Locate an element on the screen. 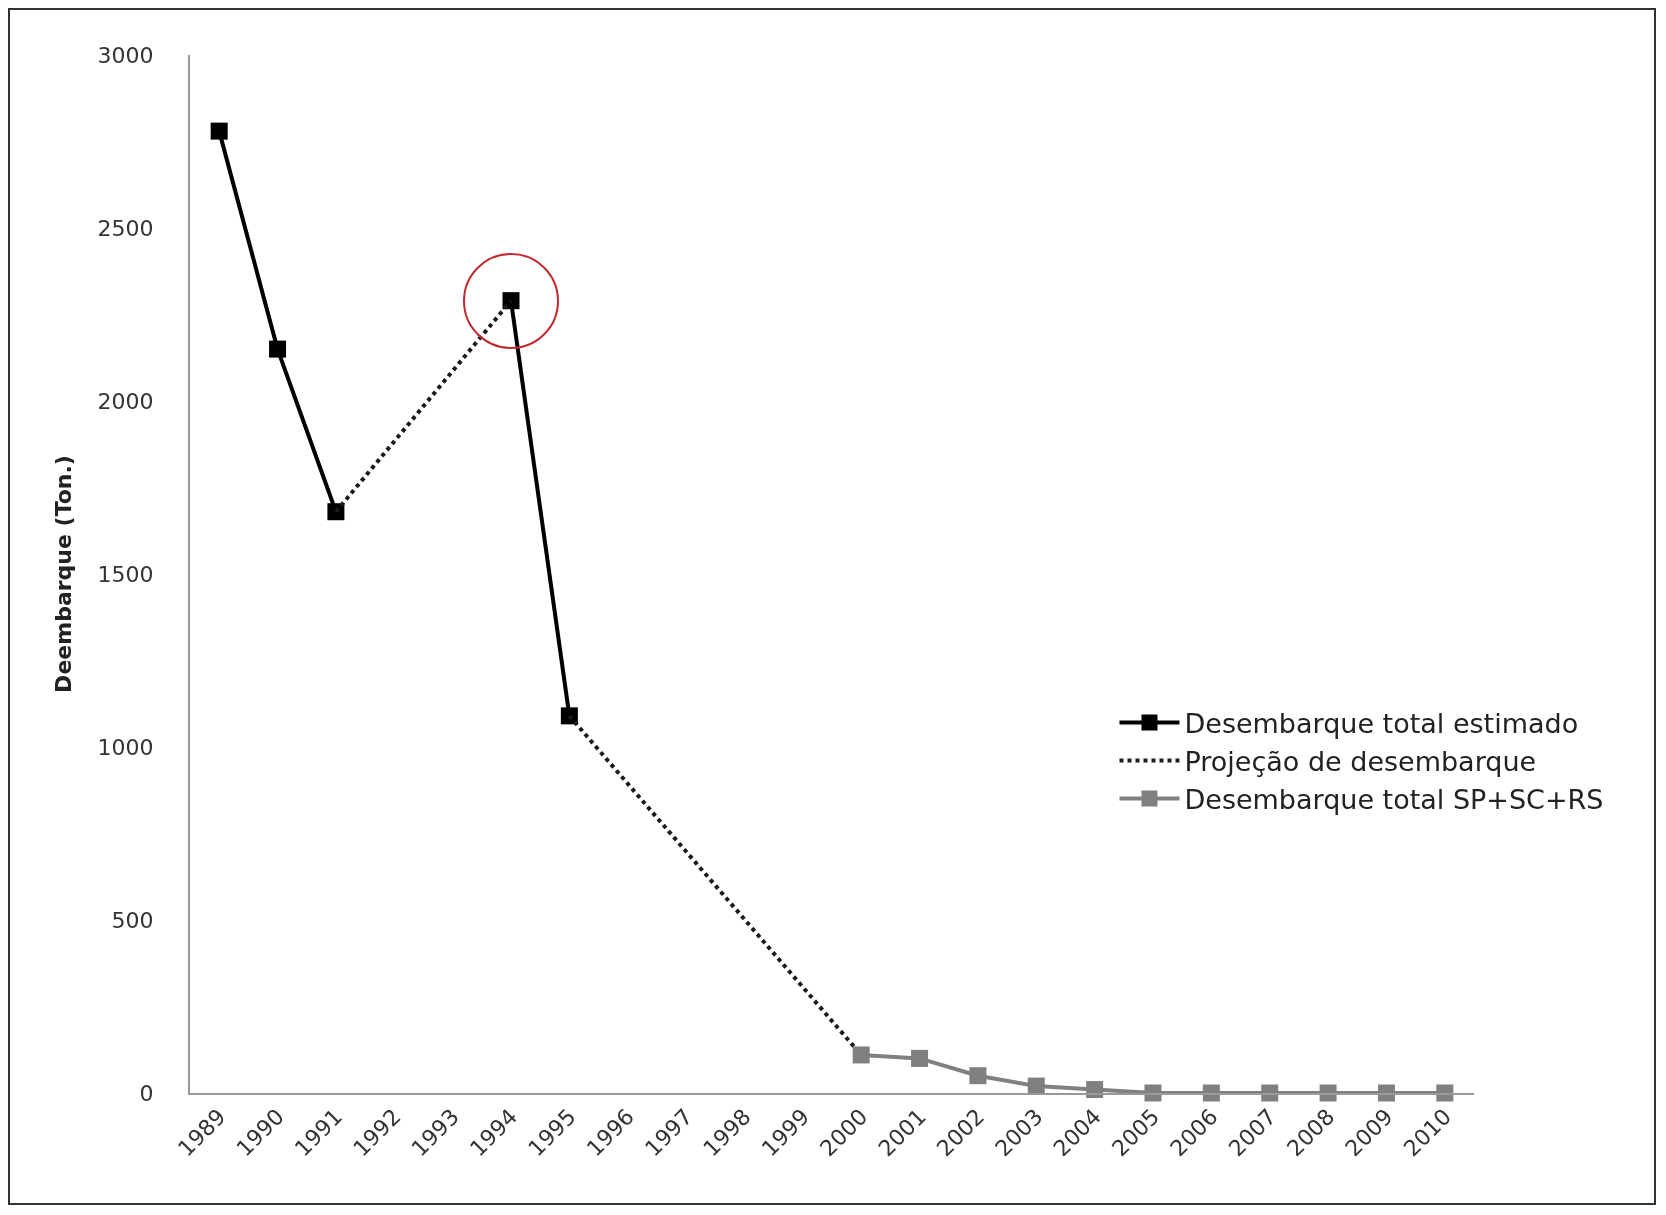 The image size is (1666, 1215). y-tick-label: 500 is located at coordinates (132, 920).